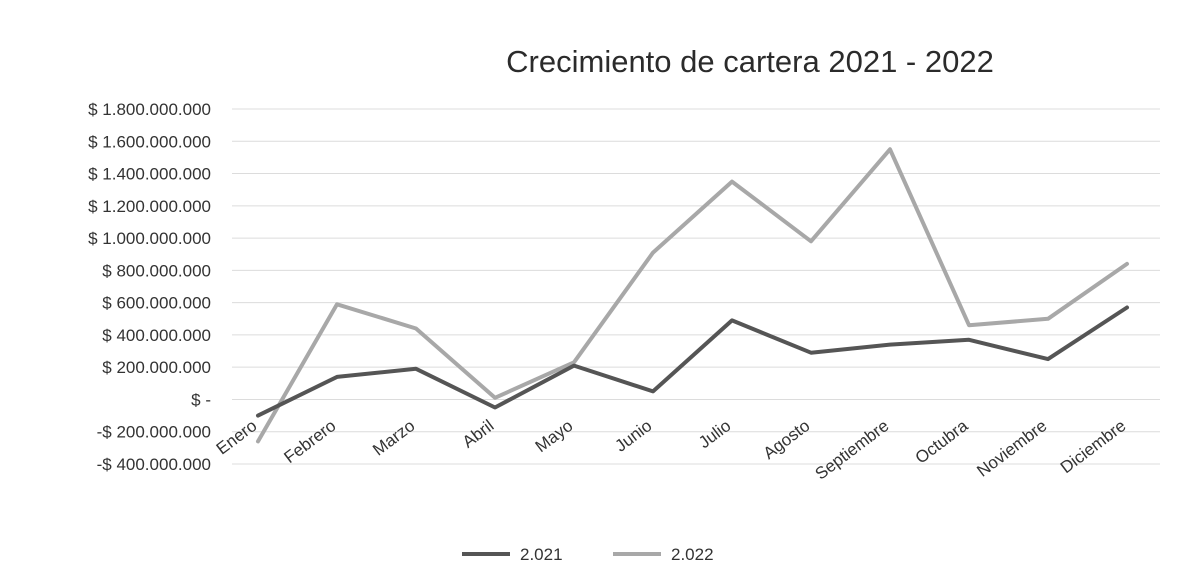 The height and width of the screenshot is (582, 1182). I want to click on chart-title: Crecimiento de cartera 2021 - 2022, so click(750, 61).